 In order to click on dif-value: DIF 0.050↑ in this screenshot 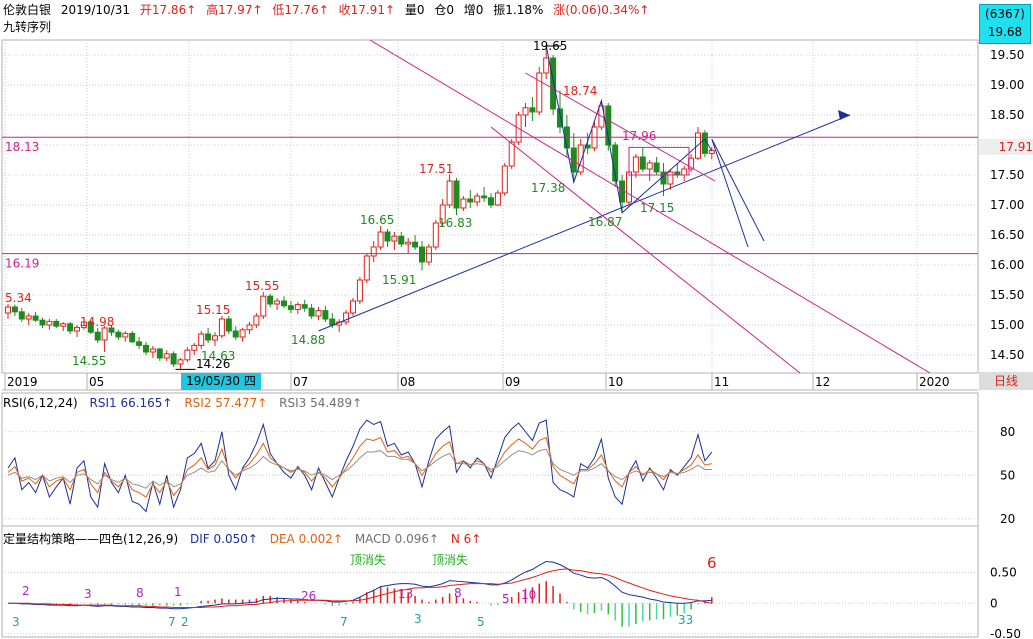, I will do `click(224, 539)`.